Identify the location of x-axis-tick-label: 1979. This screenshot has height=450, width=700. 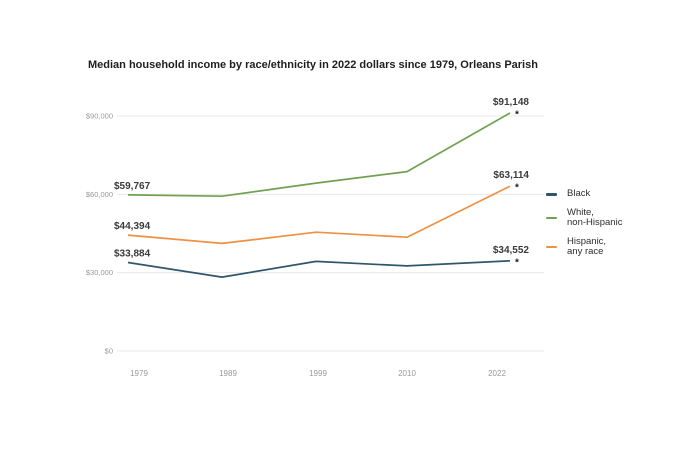
(139, 373).